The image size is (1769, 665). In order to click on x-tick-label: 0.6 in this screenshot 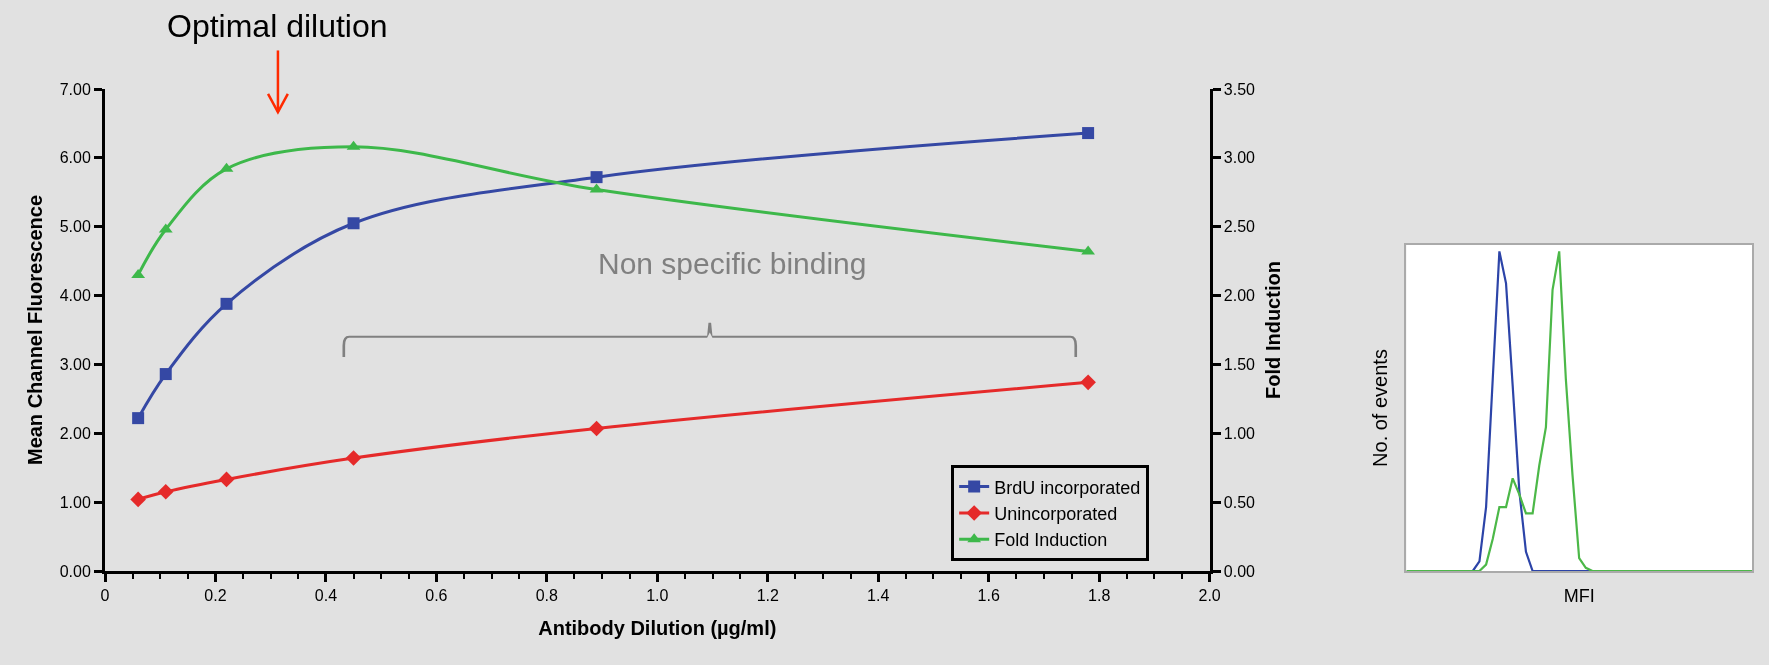, I will do `click(436, 596)`.